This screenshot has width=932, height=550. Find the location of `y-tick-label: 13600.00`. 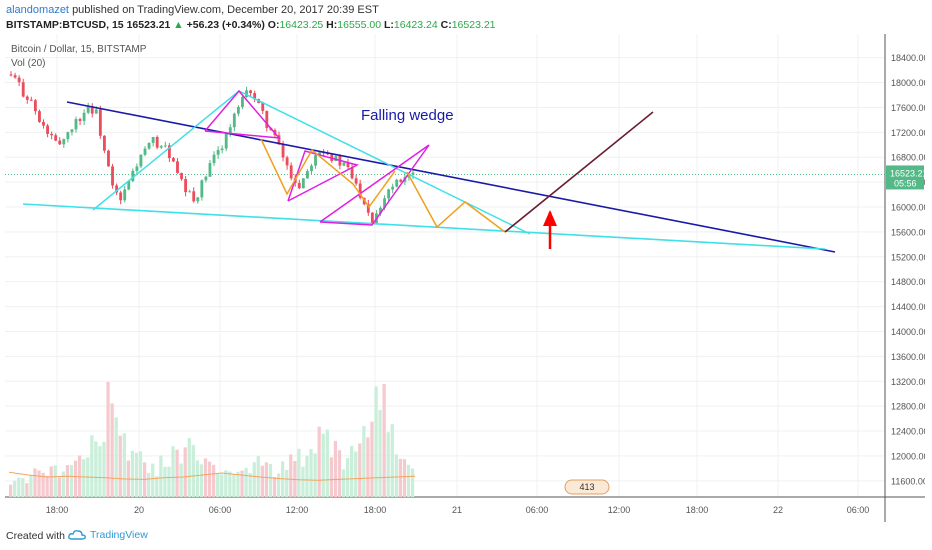

y-tick-label: 13600.00 is located at coordinates (908, 357).